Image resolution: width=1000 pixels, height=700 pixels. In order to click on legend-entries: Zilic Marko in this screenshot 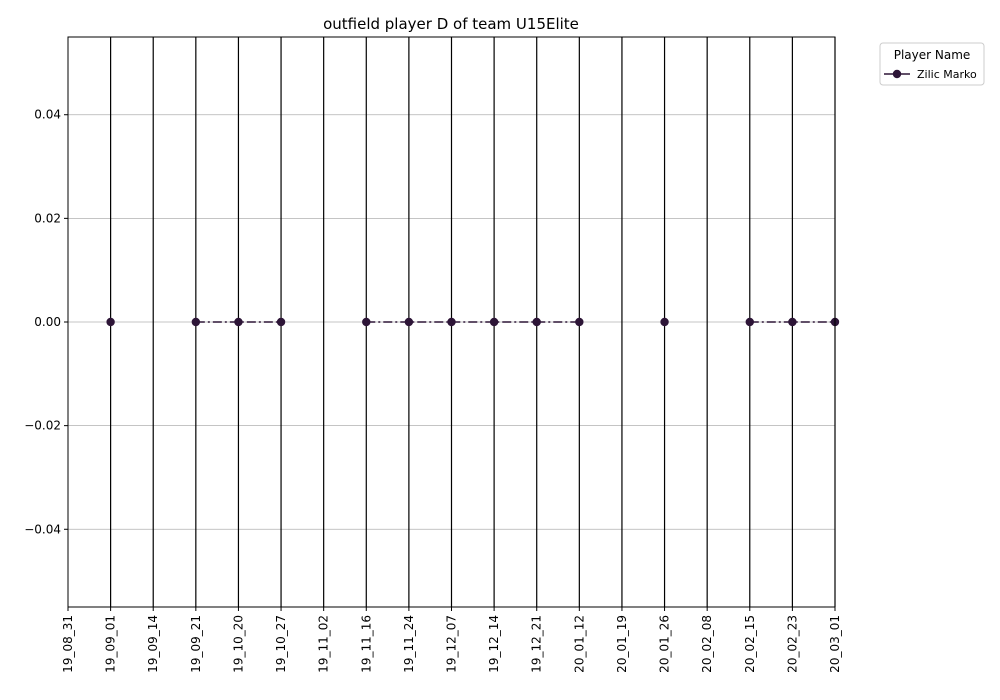, I will do `click(930, 74)`.